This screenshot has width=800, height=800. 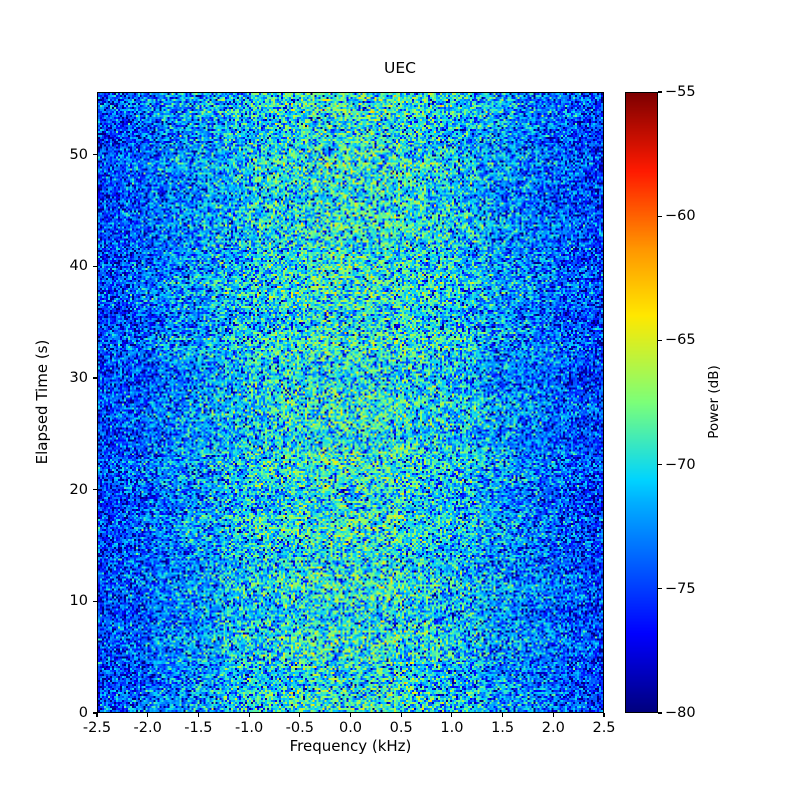 What do you see at coordinates (249, 728) in the screenshot?
I see `x-tick-label: -1.0` at bounding box center [249, 728].